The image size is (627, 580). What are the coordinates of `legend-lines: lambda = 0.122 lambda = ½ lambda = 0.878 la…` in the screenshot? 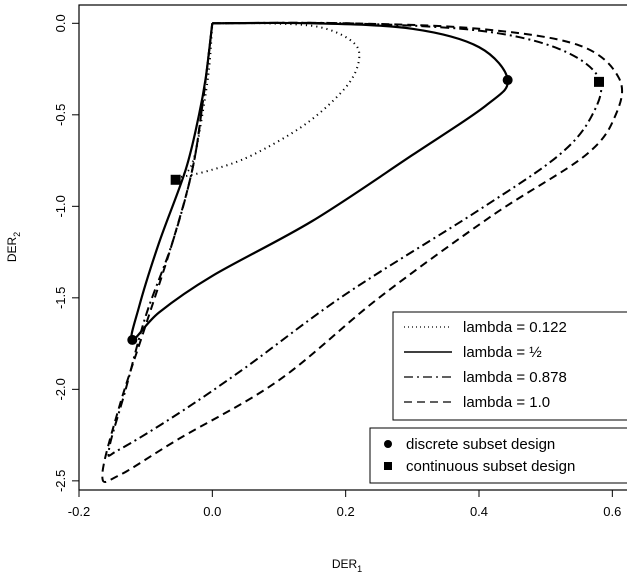 It's located at (509, 366).